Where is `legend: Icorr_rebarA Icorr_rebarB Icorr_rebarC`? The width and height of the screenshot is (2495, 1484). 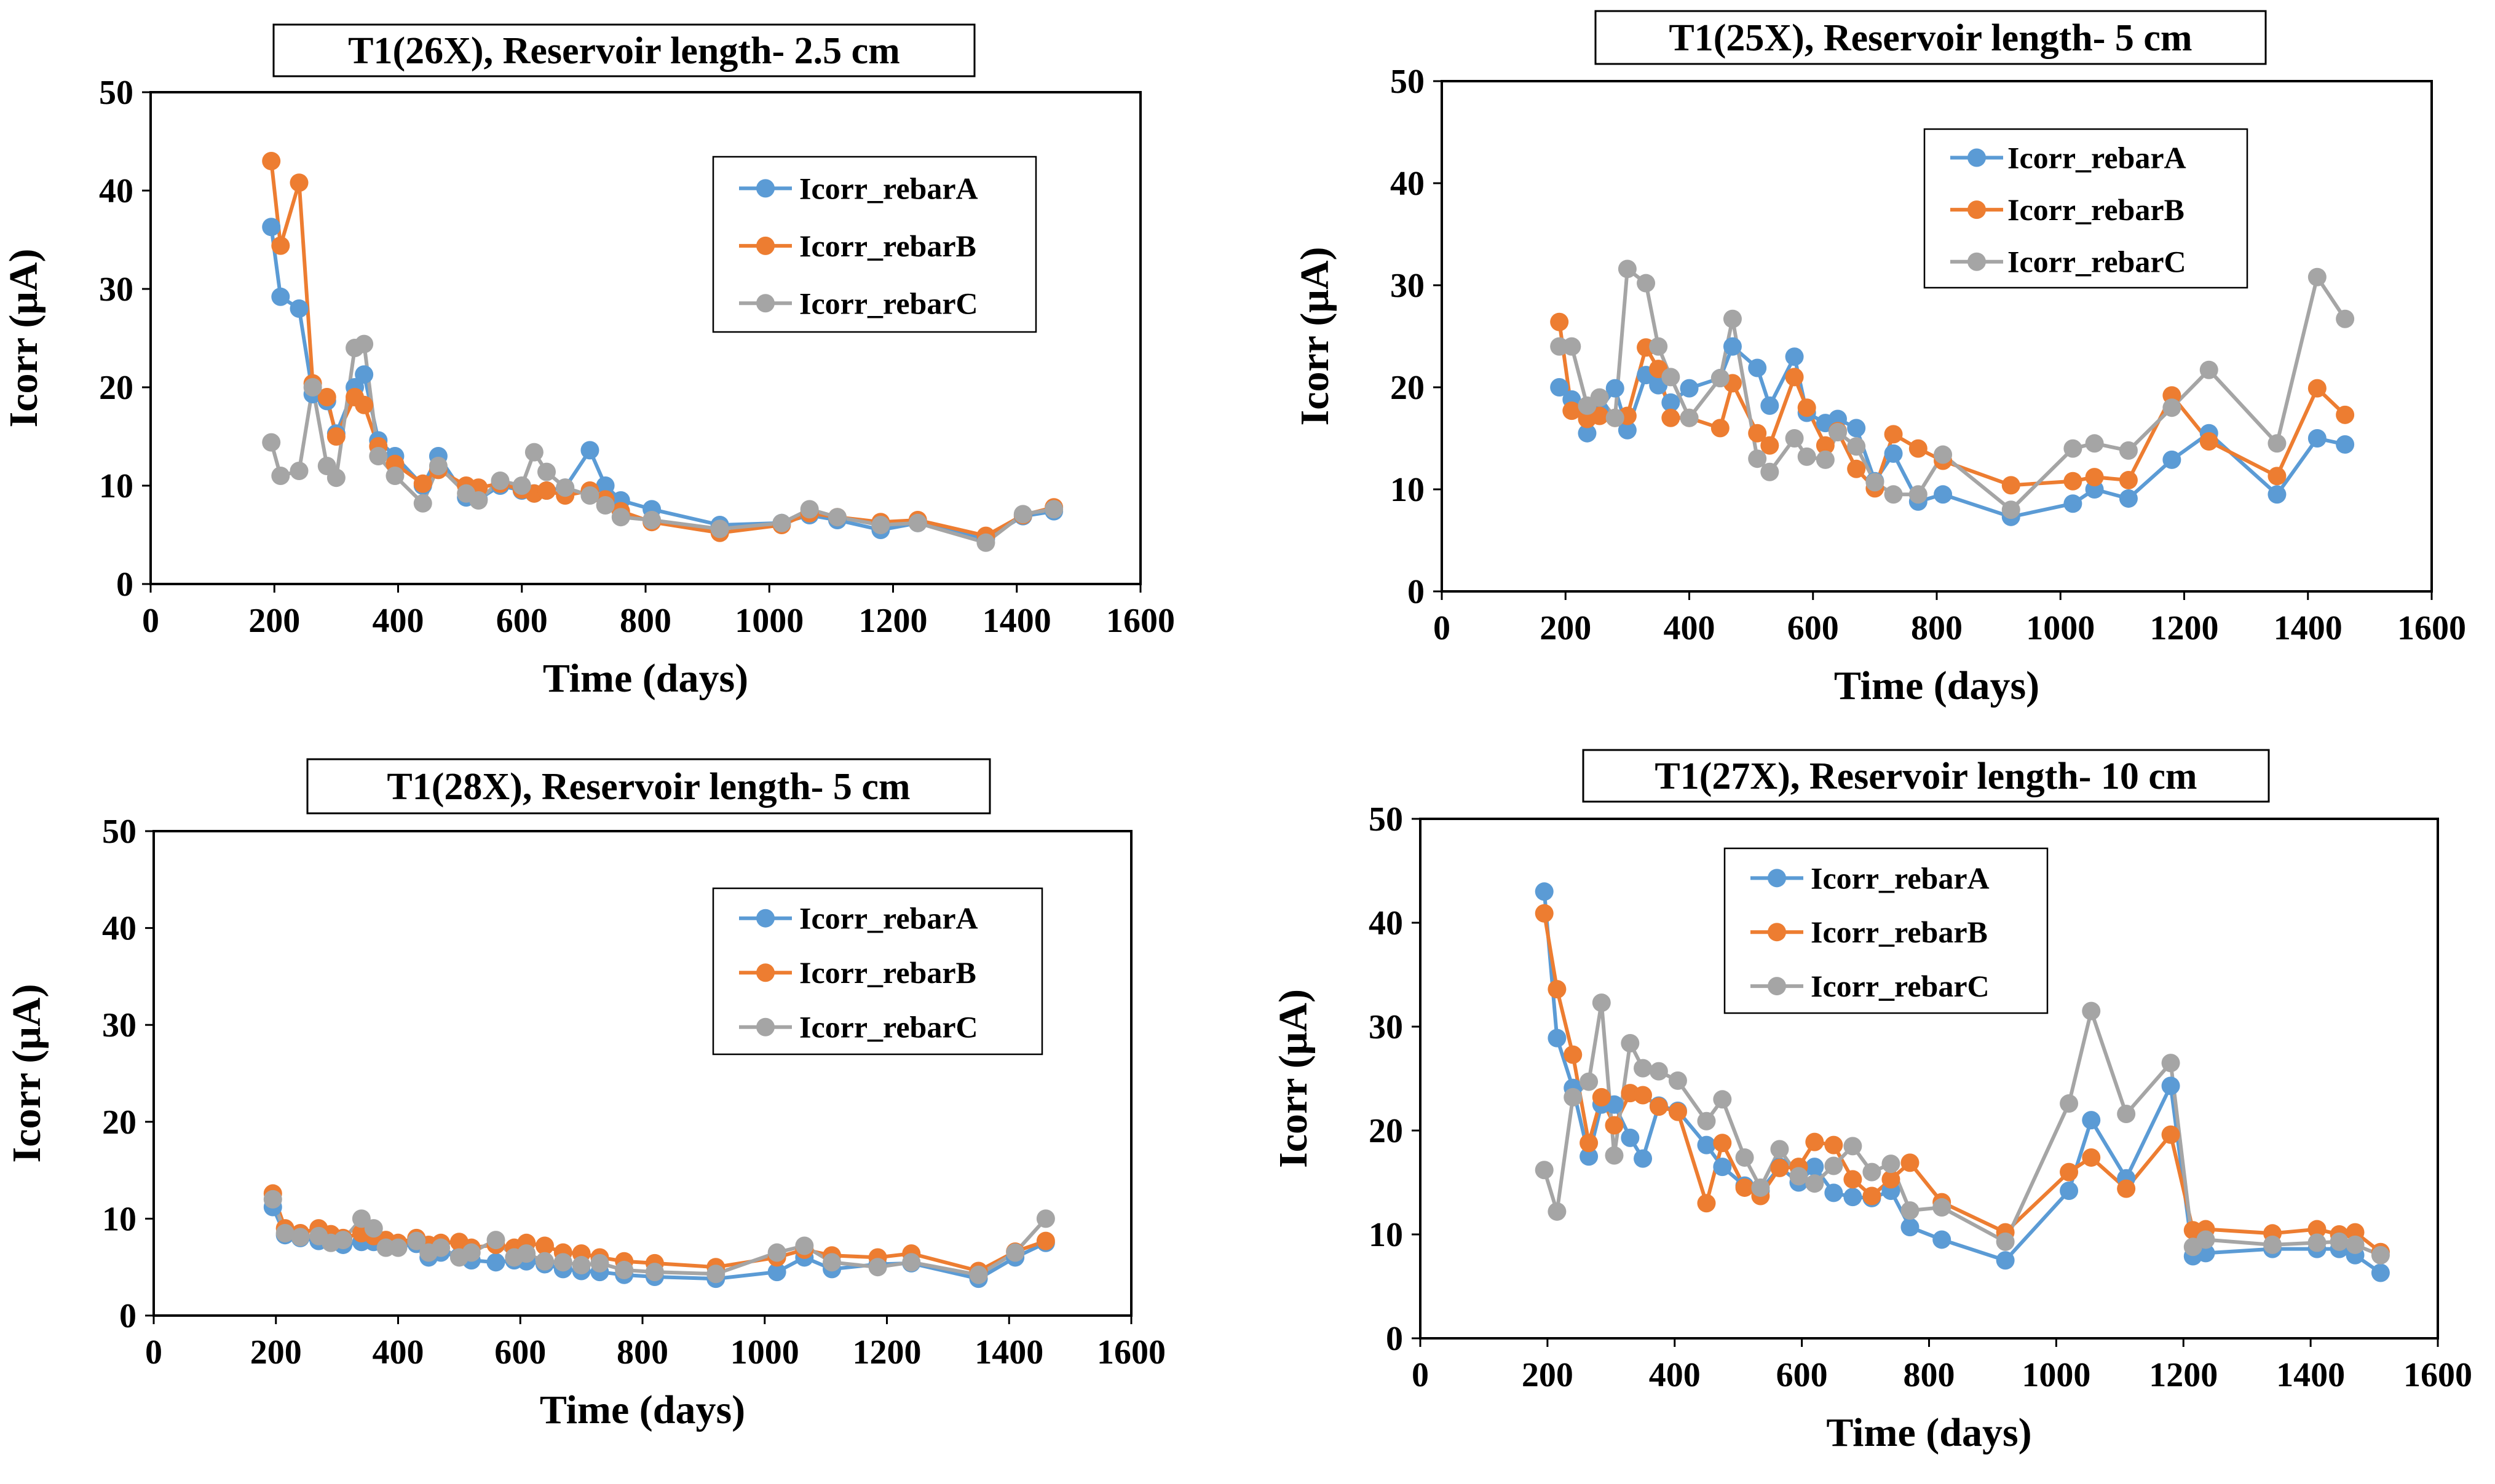
legend: Icorr_rebarA Icorr_rebarB Icorr_rebarC is located at coordinates (2085, 208).